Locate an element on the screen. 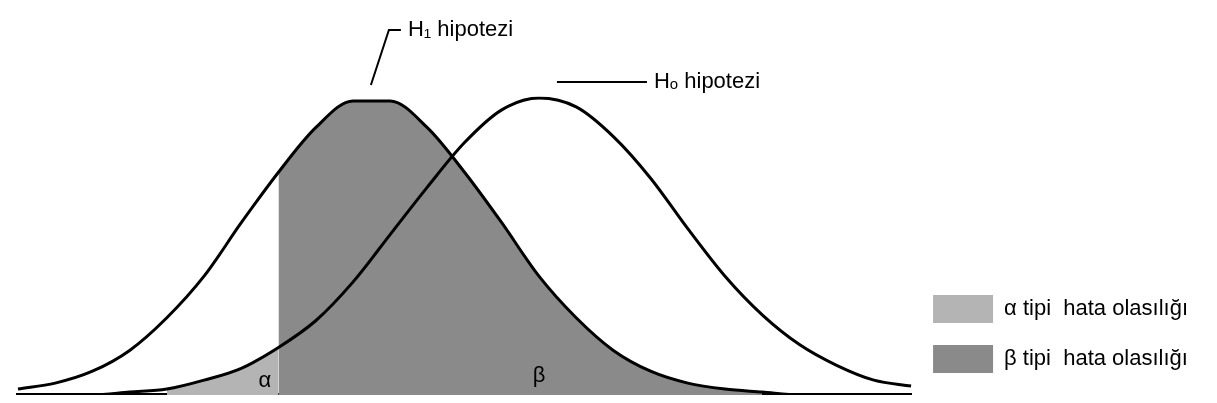 The image size is (1217, 403). legend-label: α tipi hata olasılığı is located at coordinates (1096, 308).